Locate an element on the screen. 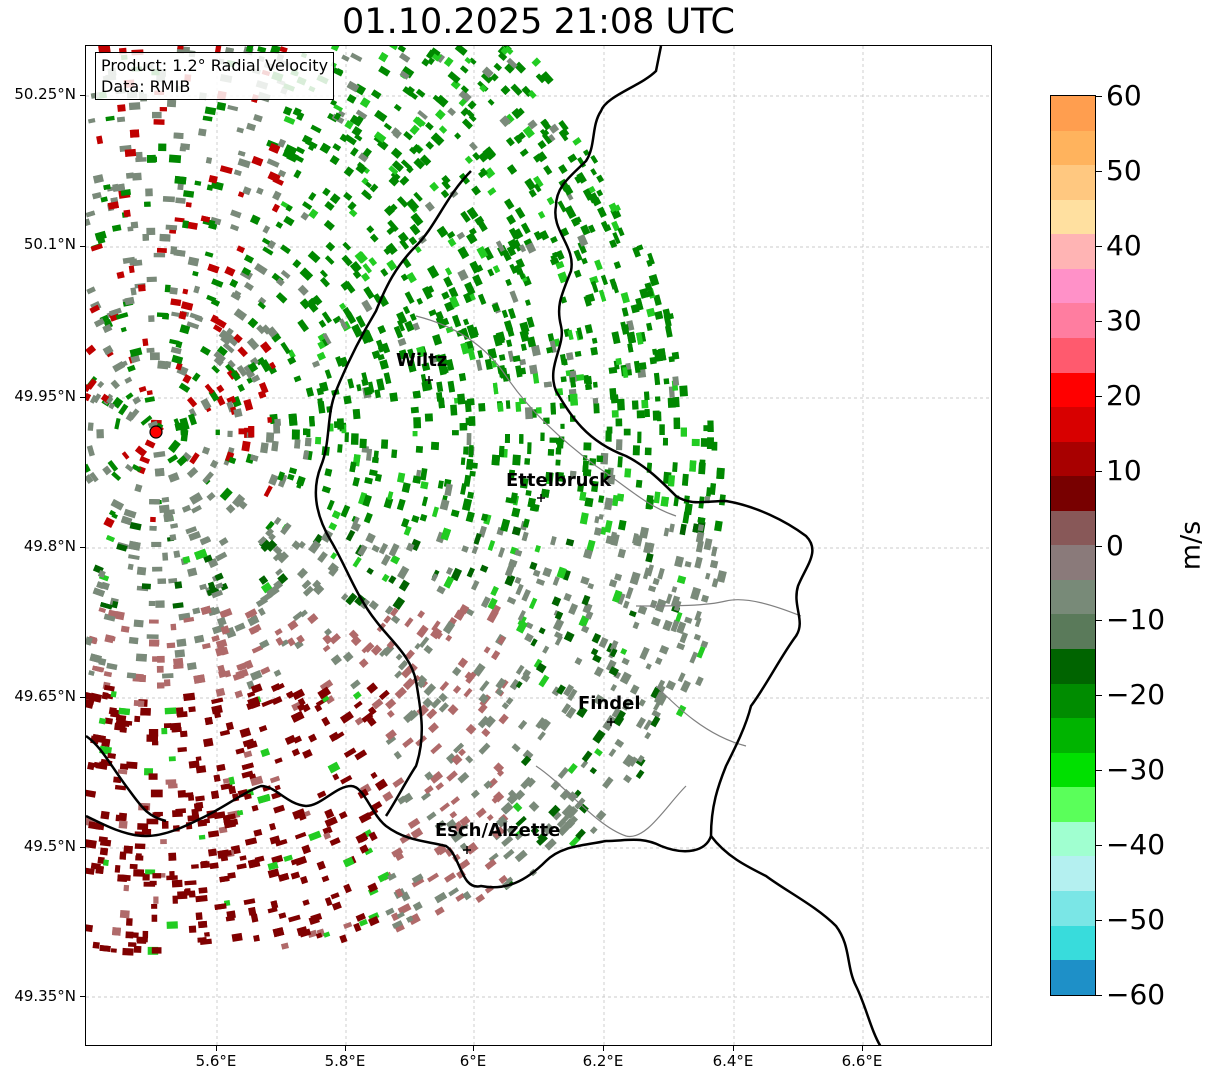 This screenshot has height=1081, width=1207. colorbar-tick-label: 0 is located at coordinates (1115, 545).